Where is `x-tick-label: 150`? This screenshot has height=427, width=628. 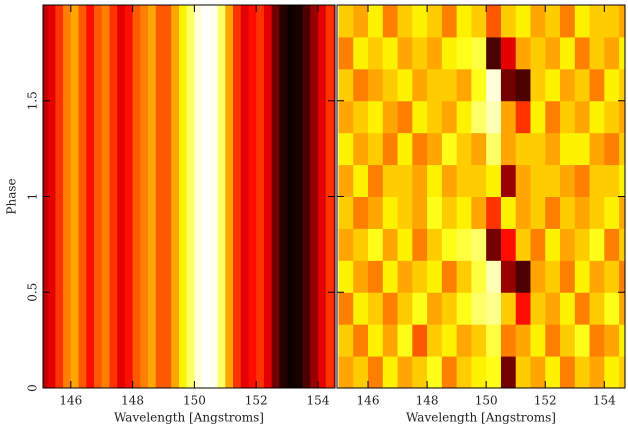
x-tick-label: 150 is located at coordinates (486, 401).